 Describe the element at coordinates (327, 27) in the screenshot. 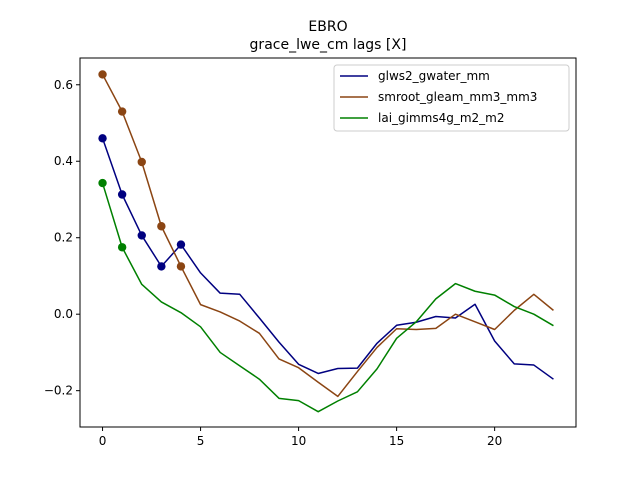

I see `chart-title: EBRO` at that location.